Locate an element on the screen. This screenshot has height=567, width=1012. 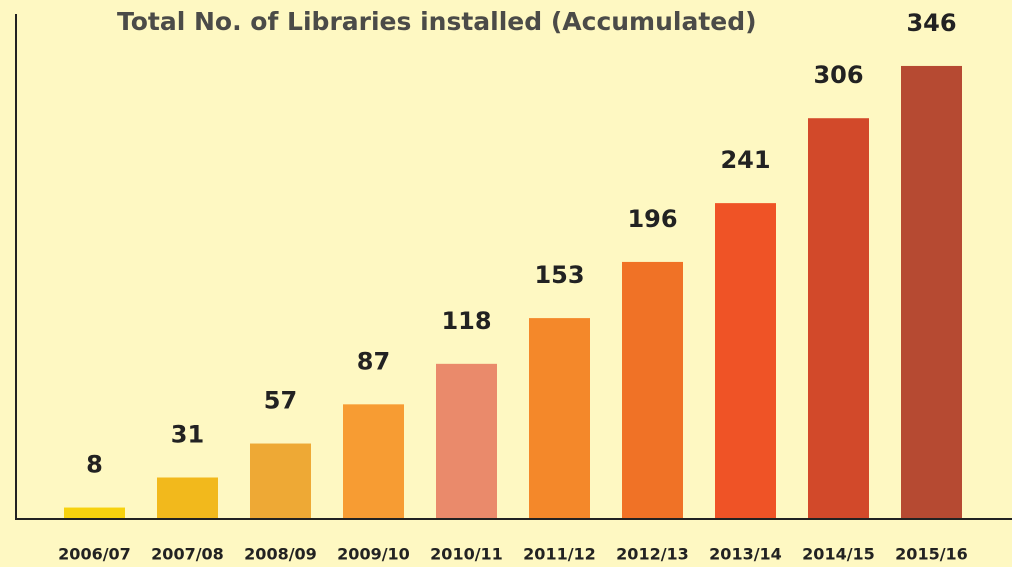
value-label: 346 is located at coordinates (931, 23).